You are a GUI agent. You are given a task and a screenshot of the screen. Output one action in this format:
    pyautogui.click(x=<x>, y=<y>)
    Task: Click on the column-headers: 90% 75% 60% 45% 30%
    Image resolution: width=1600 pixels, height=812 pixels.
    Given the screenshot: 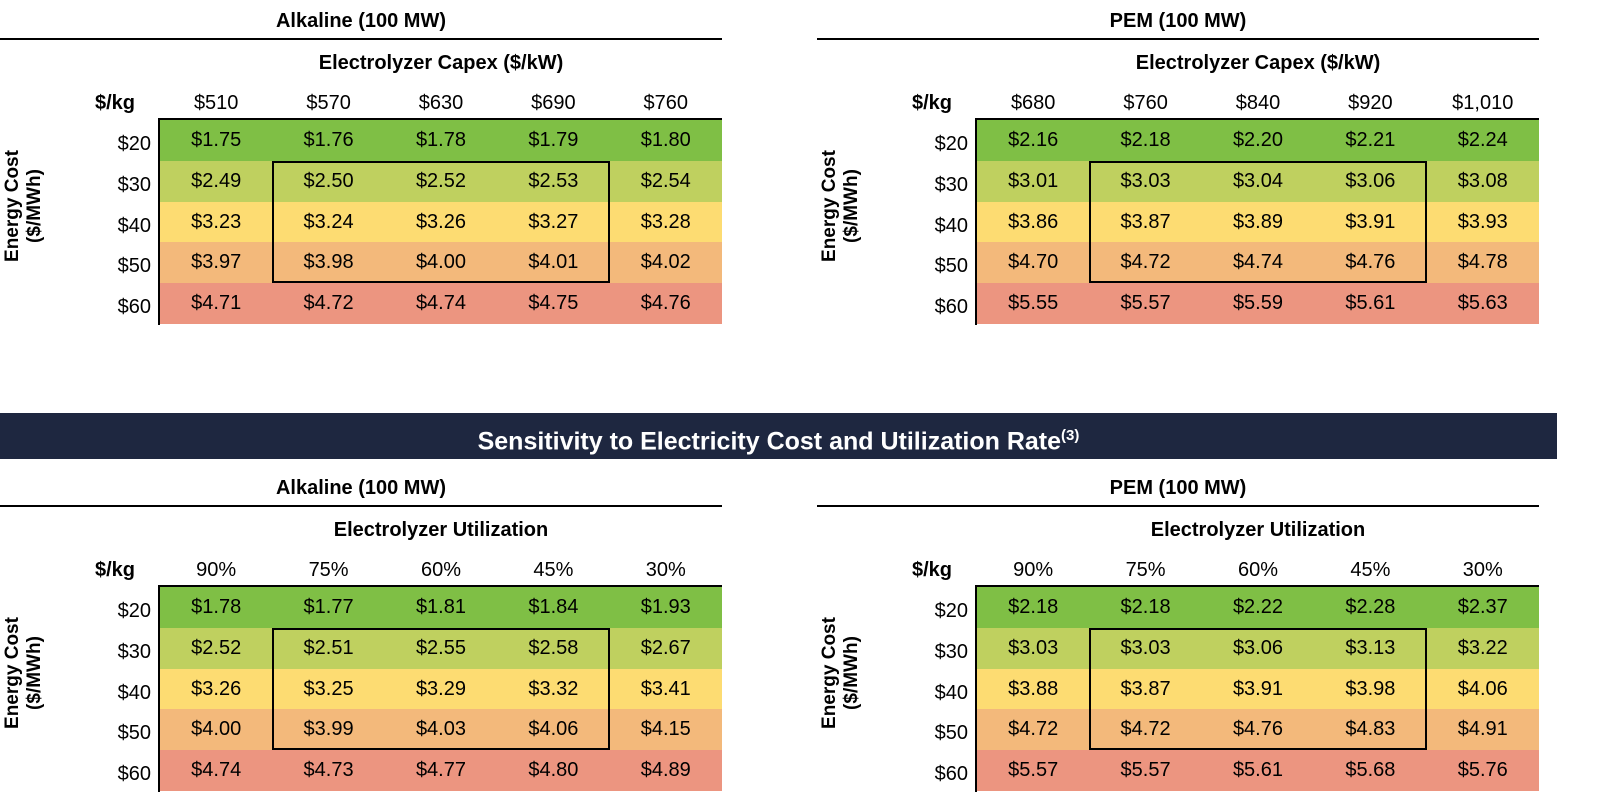 What is the action you would take?
    pyautogui.click(x=441, y=572)
    